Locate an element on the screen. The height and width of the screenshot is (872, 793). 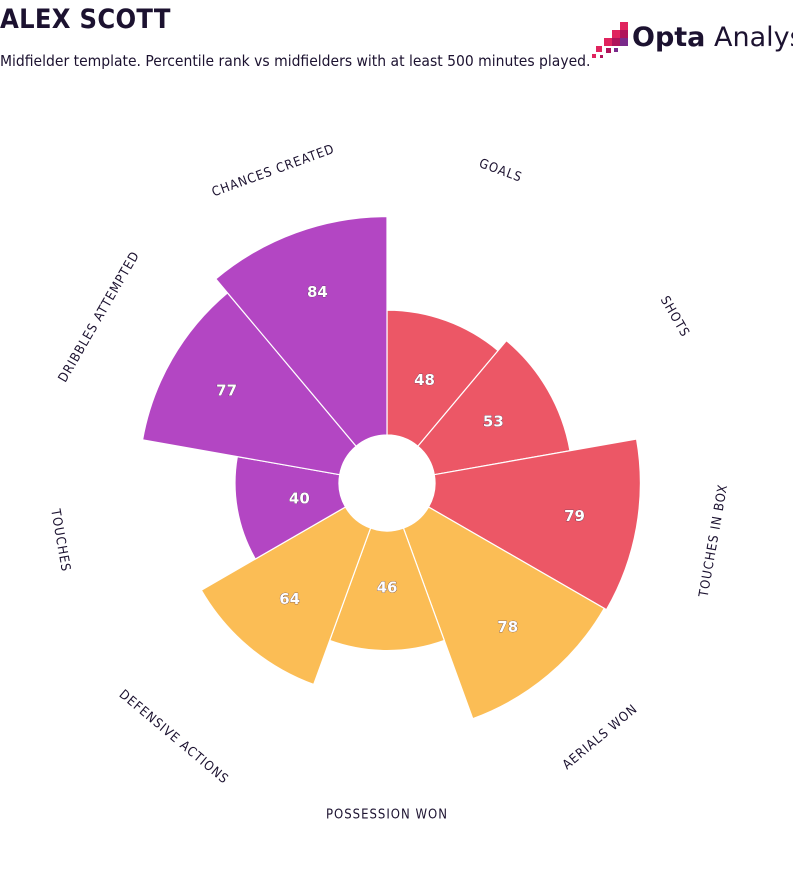
wedge-shots is located at coordinates (494, 407).